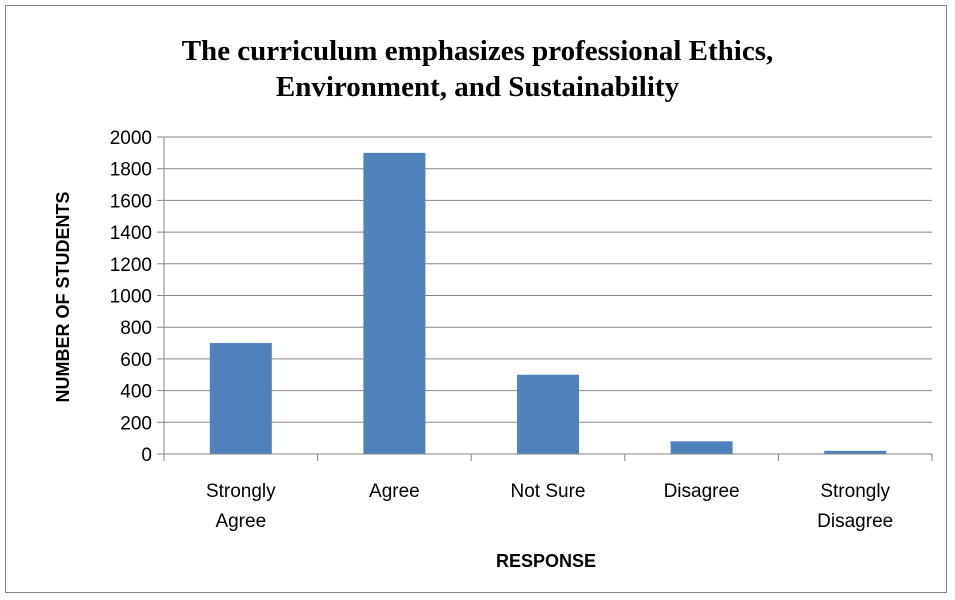  Describe the element at coordinates (131, 201) in the screenshot. I see `y-tick-label: 1600` at that location.